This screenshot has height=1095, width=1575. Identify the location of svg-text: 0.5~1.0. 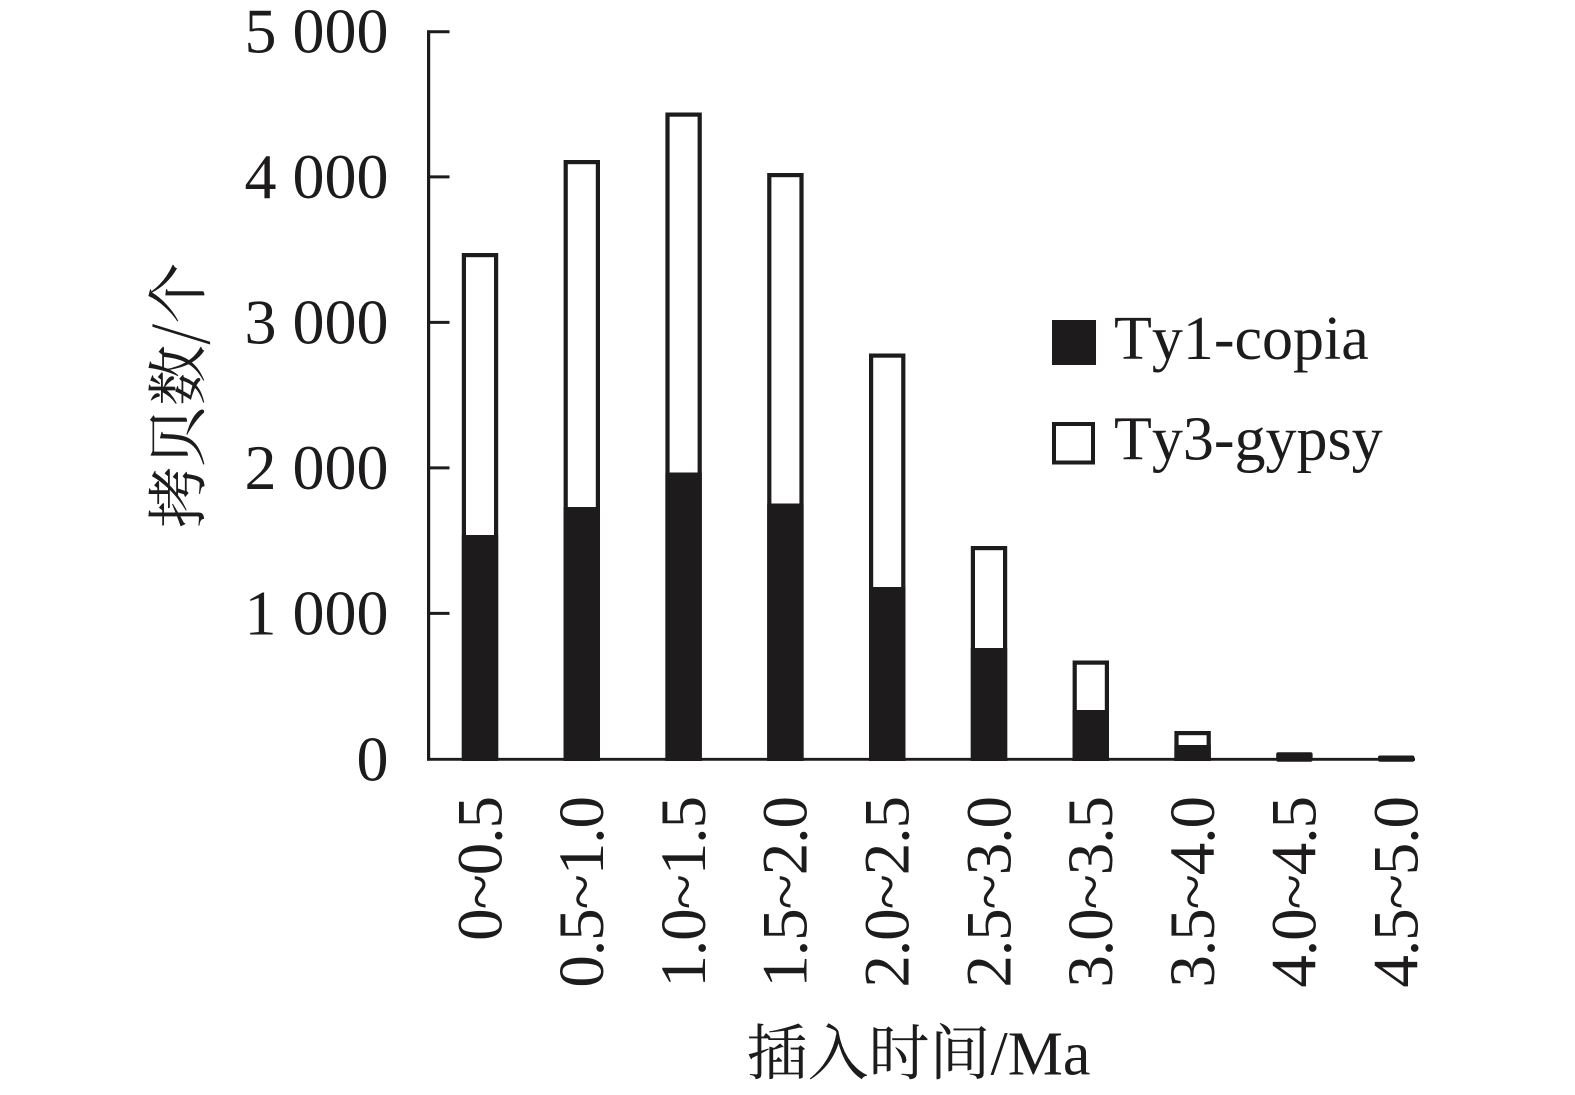
(582, 892).